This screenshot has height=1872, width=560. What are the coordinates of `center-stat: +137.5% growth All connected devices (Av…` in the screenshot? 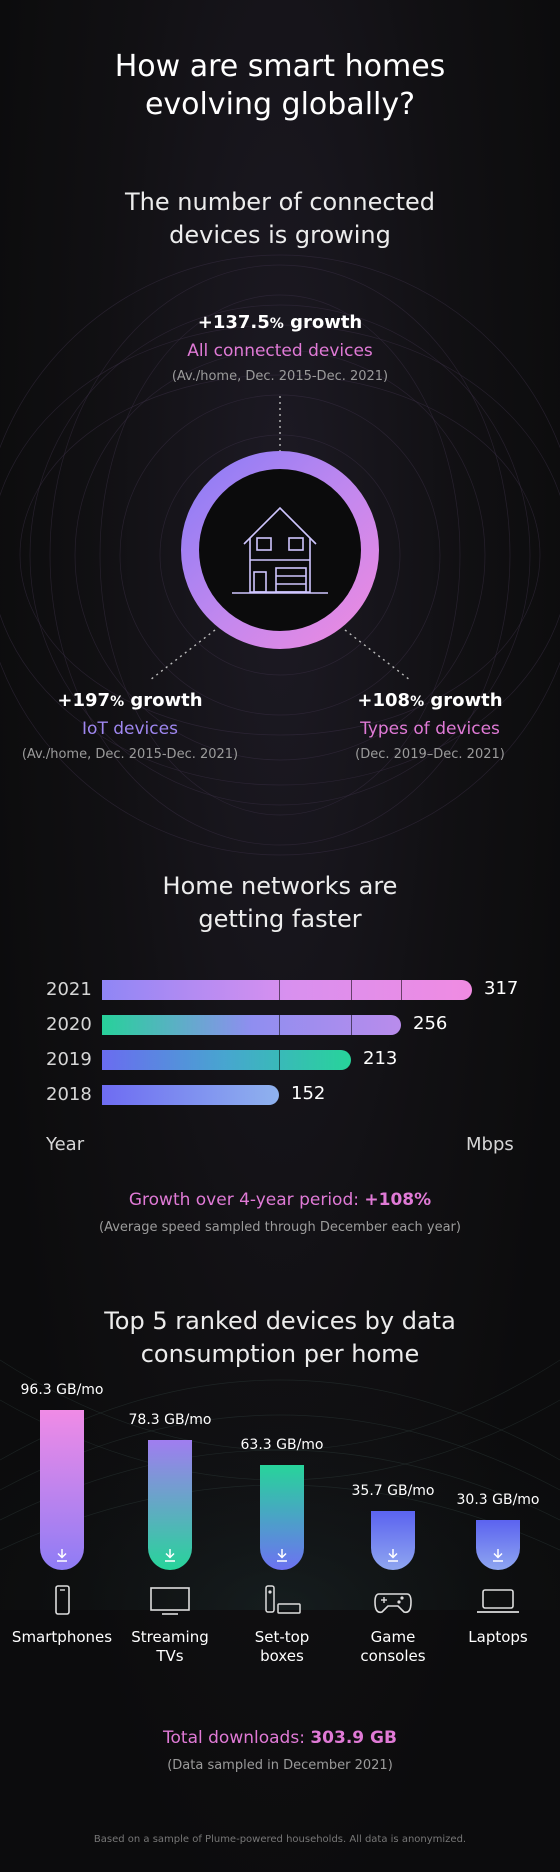 It's located at (280, 348).